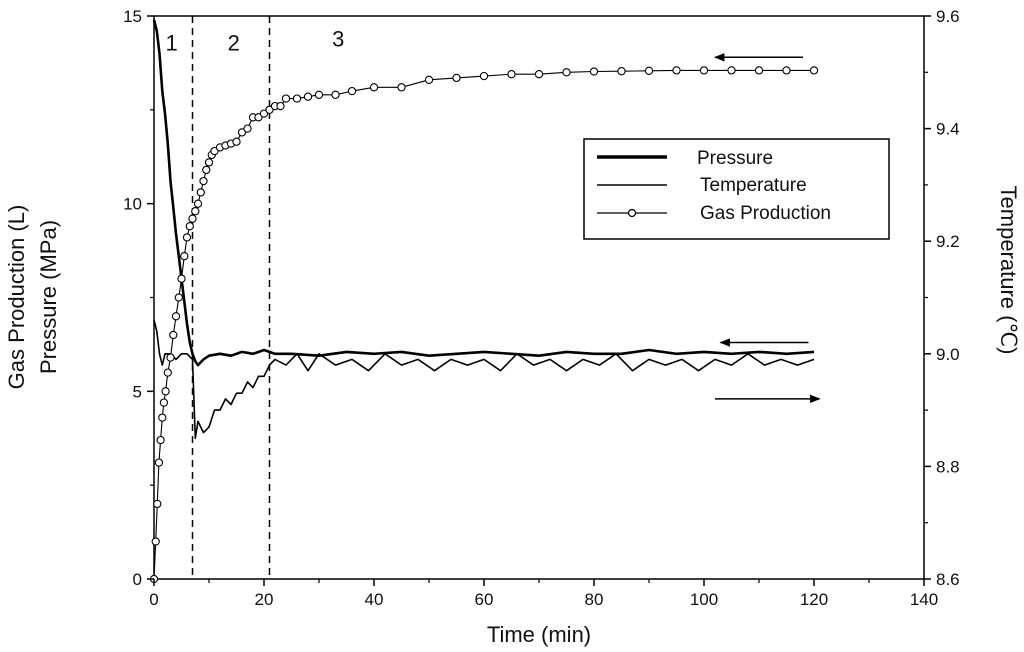  Describe the element at coordinates (338, 39) in the screenshot. I see `stage-label-3: 3` at that location.